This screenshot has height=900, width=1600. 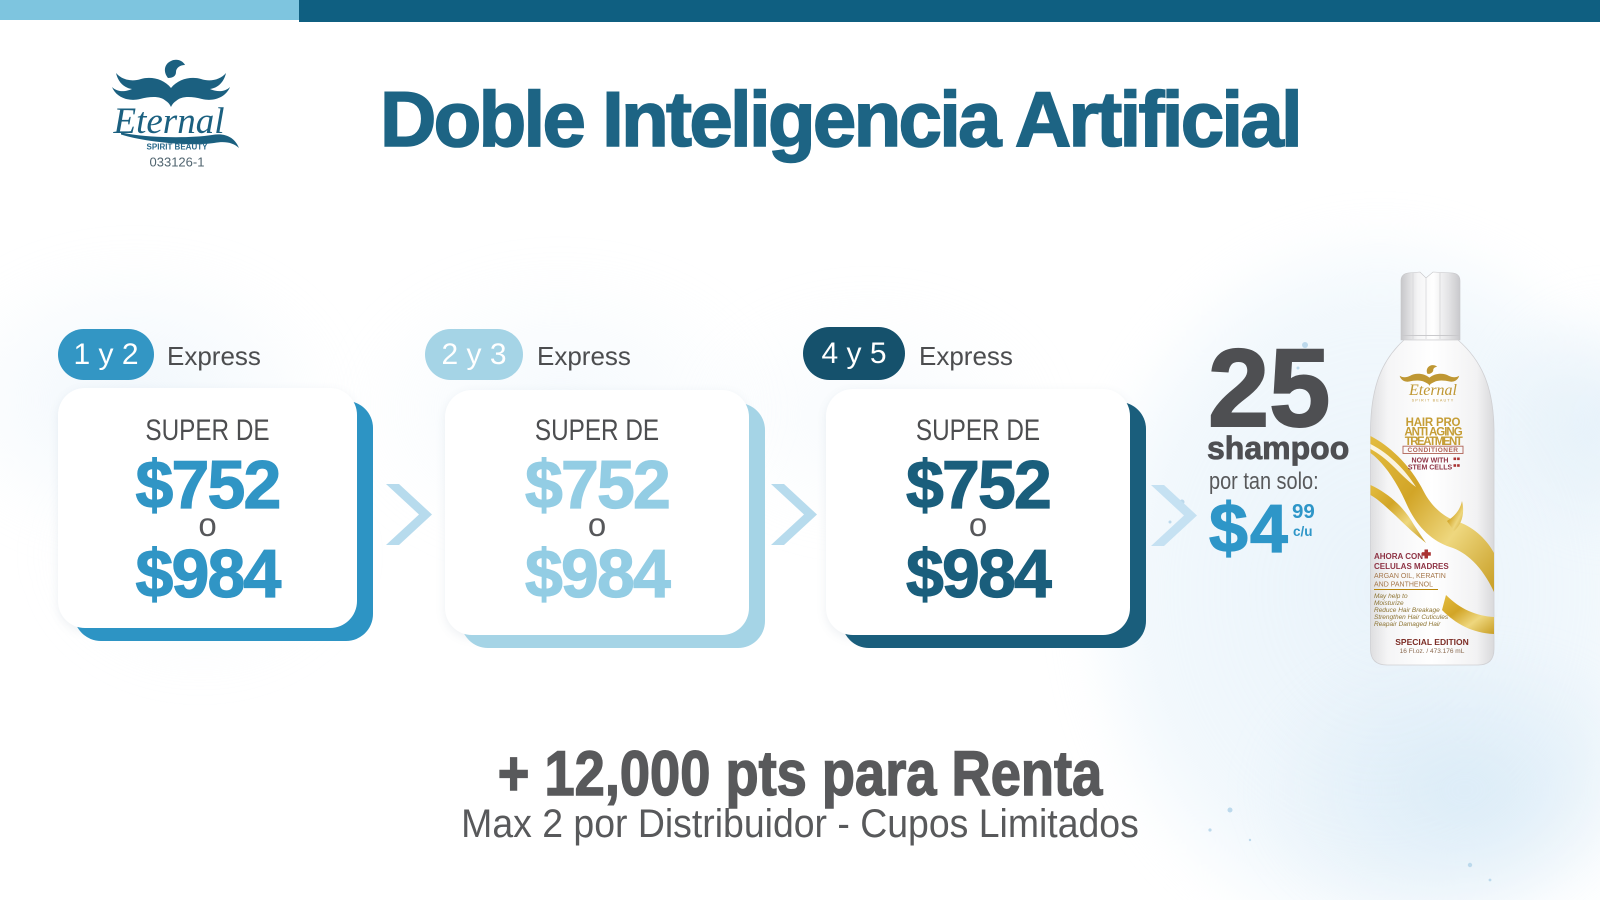 I want to click on svg-text: Reduce Hair Breakage, so click(x=1407, y=610).